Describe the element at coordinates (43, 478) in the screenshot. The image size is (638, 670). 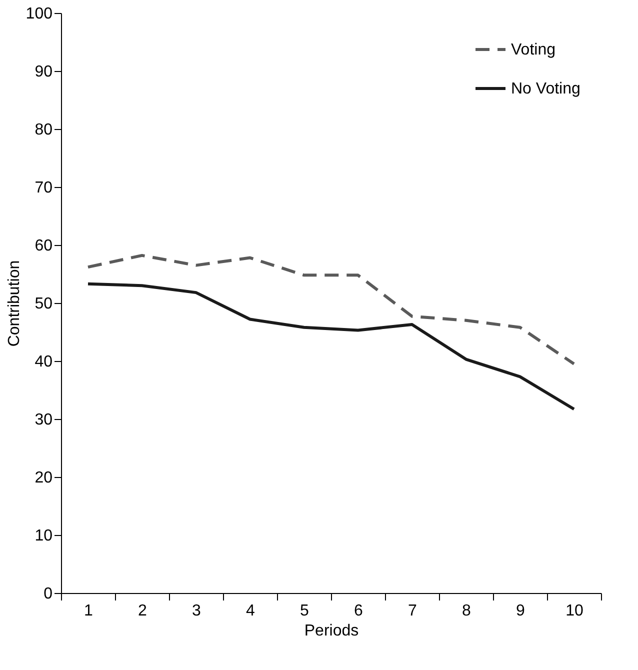
I see `y-tick-label: 20` at that location.